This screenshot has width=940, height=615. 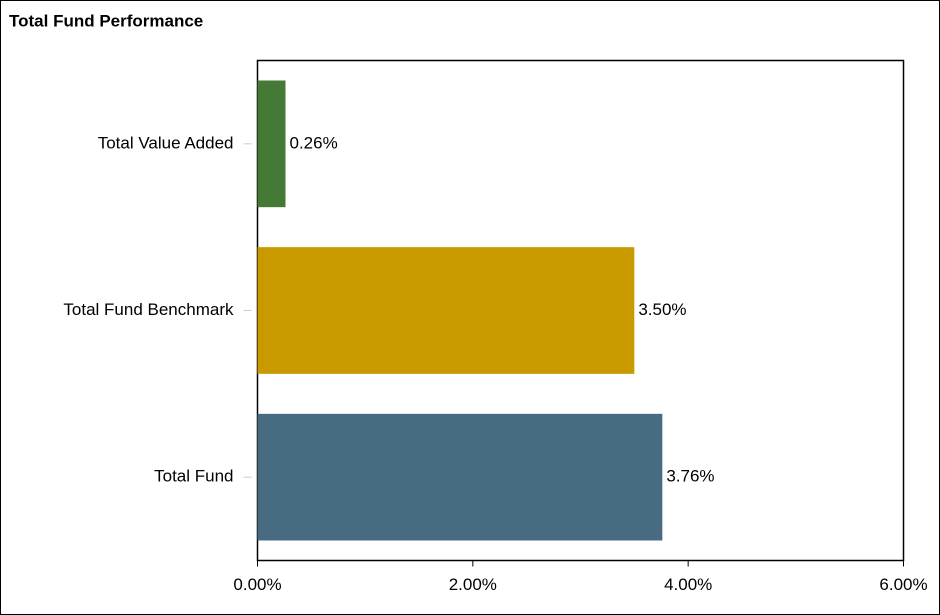 What do you see at coordinates (662, 309) in the screenshot?
I see `value-label: 3.50%` at bounding box center [662, 309].